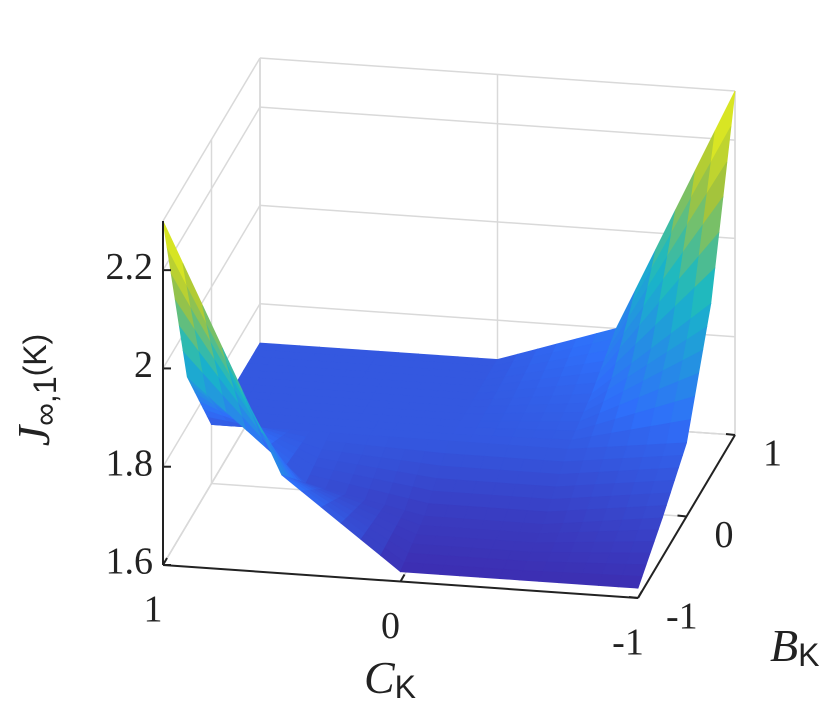 Image resolution: width=830 pixels, height=714 pixels. What do you see at coordinates (808, 655) in the screenshot?
I see `y-label-sub: K` at bounding box center [808, 655].